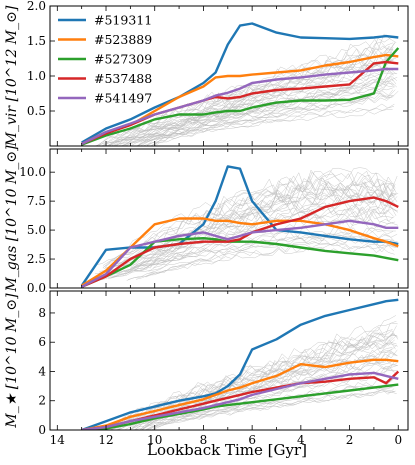  What do you see at coordinates (36, 201) in the screenshot?
I see `y-tick-label: 7.5` at bounding box center [36, 201].